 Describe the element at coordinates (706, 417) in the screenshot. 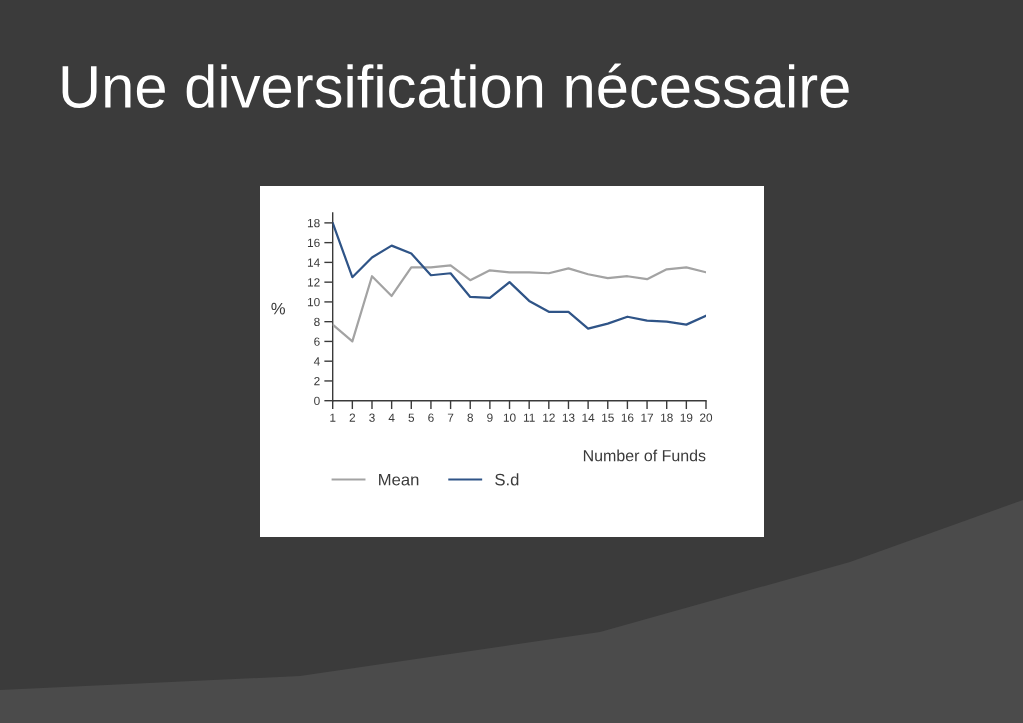

I see `x-tick-label: 20` at that location.